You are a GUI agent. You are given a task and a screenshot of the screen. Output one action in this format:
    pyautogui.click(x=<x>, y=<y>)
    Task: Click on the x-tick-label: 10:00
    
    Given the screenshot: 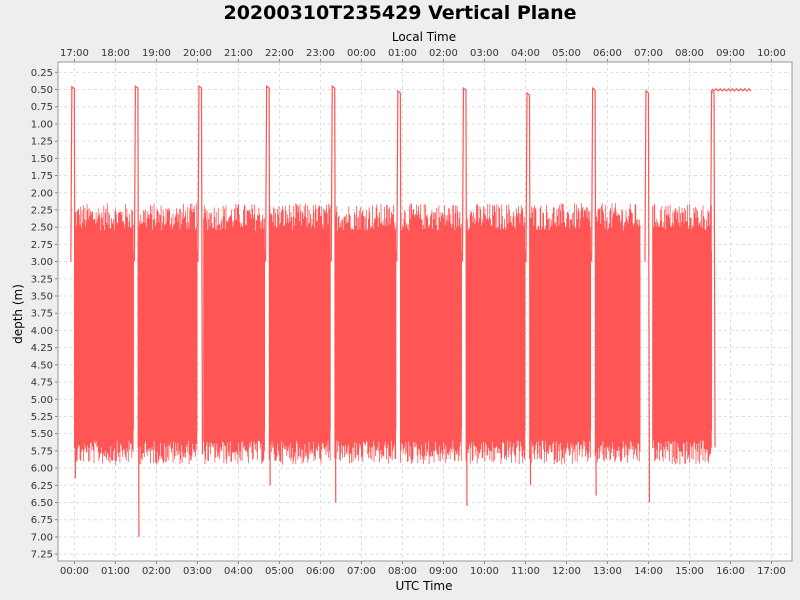 What is the action you would take?
    pyautogui.click(x=484, y=571)
    